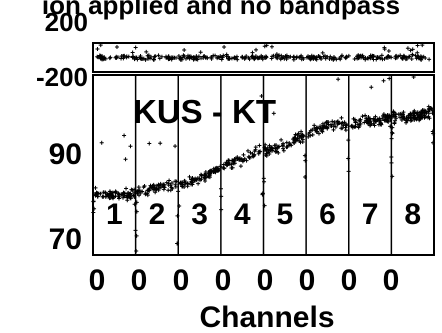 The width and height of the screenshot is (442, 333). I want to click on x-tick-label: 0, so click(181, 280).